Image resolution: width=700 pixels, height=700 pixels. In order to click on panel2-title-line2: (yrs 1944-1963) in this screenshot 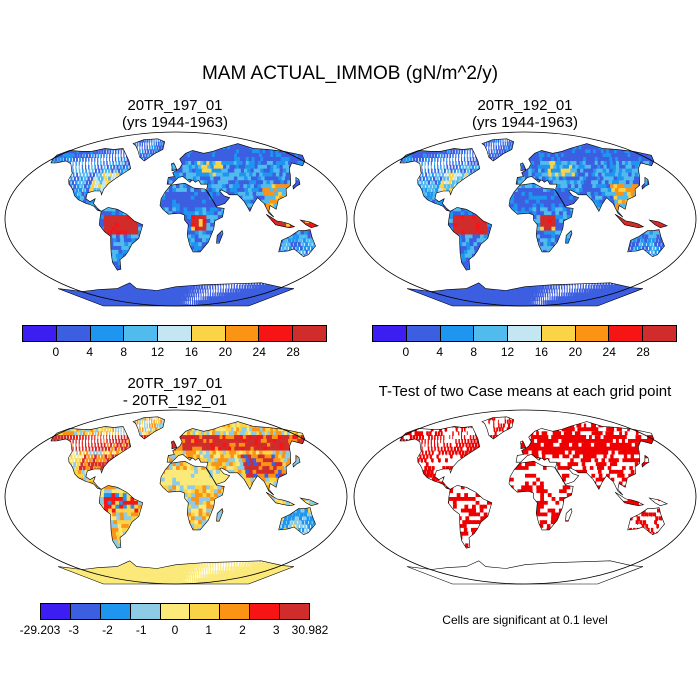, I will do `click(525, 122)`.